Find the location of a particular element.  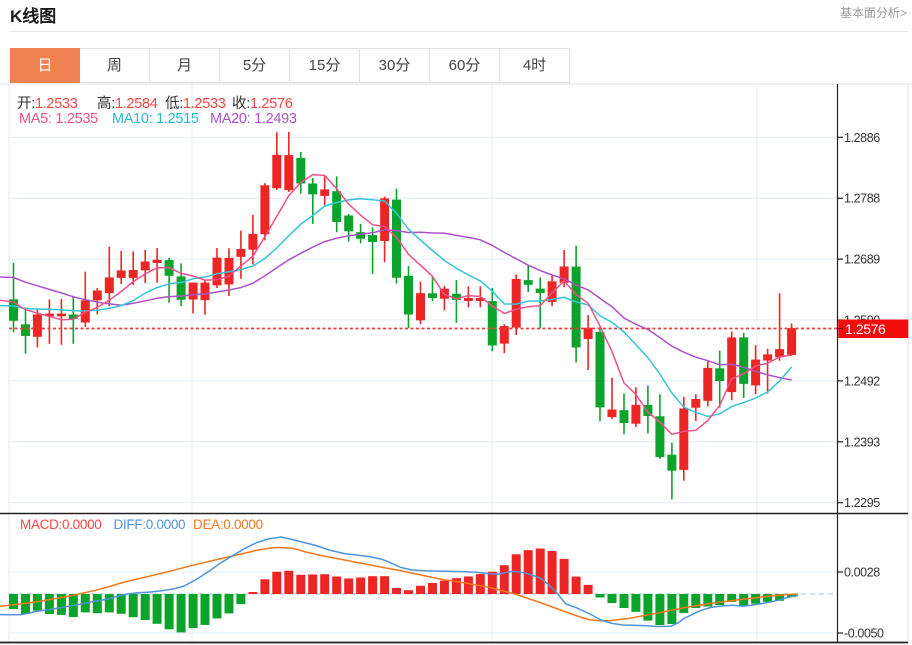

svg-text: 1.2576 is located at coordinates (865, 329).